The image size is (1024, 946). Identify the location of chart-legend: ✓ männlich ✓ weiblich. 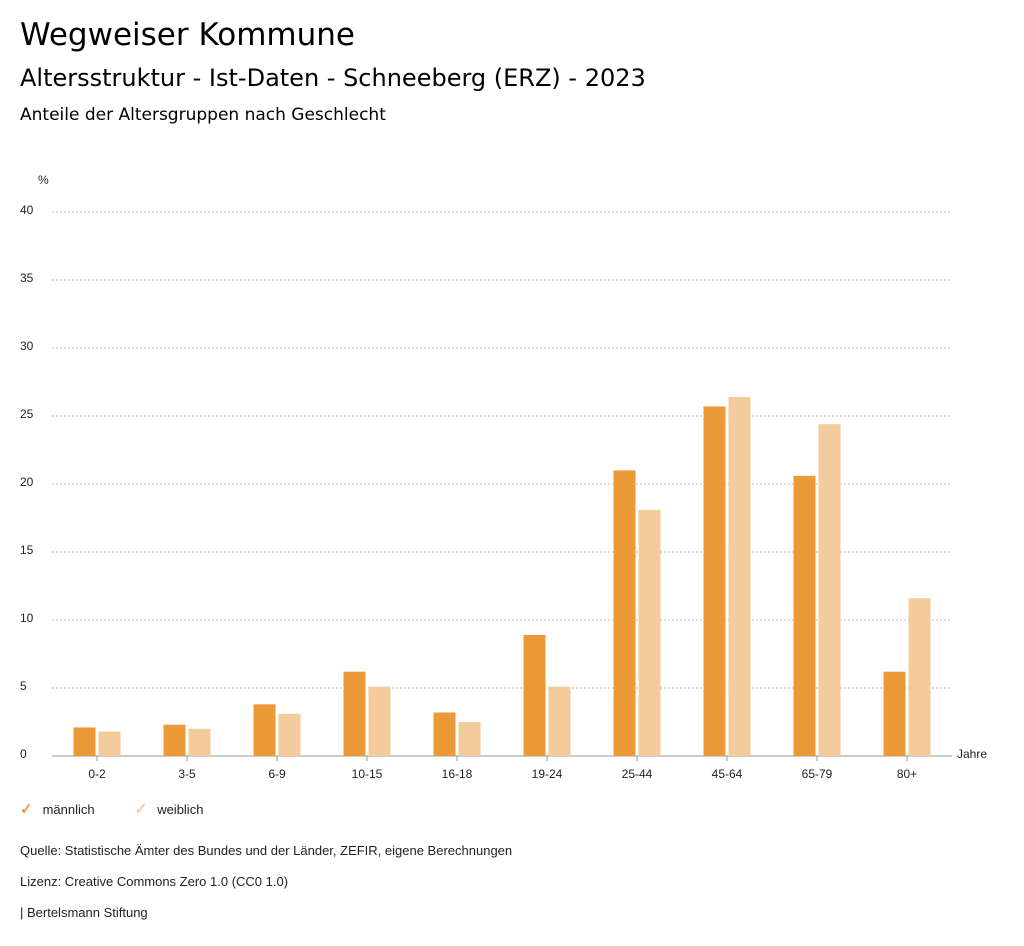
(111, 809).